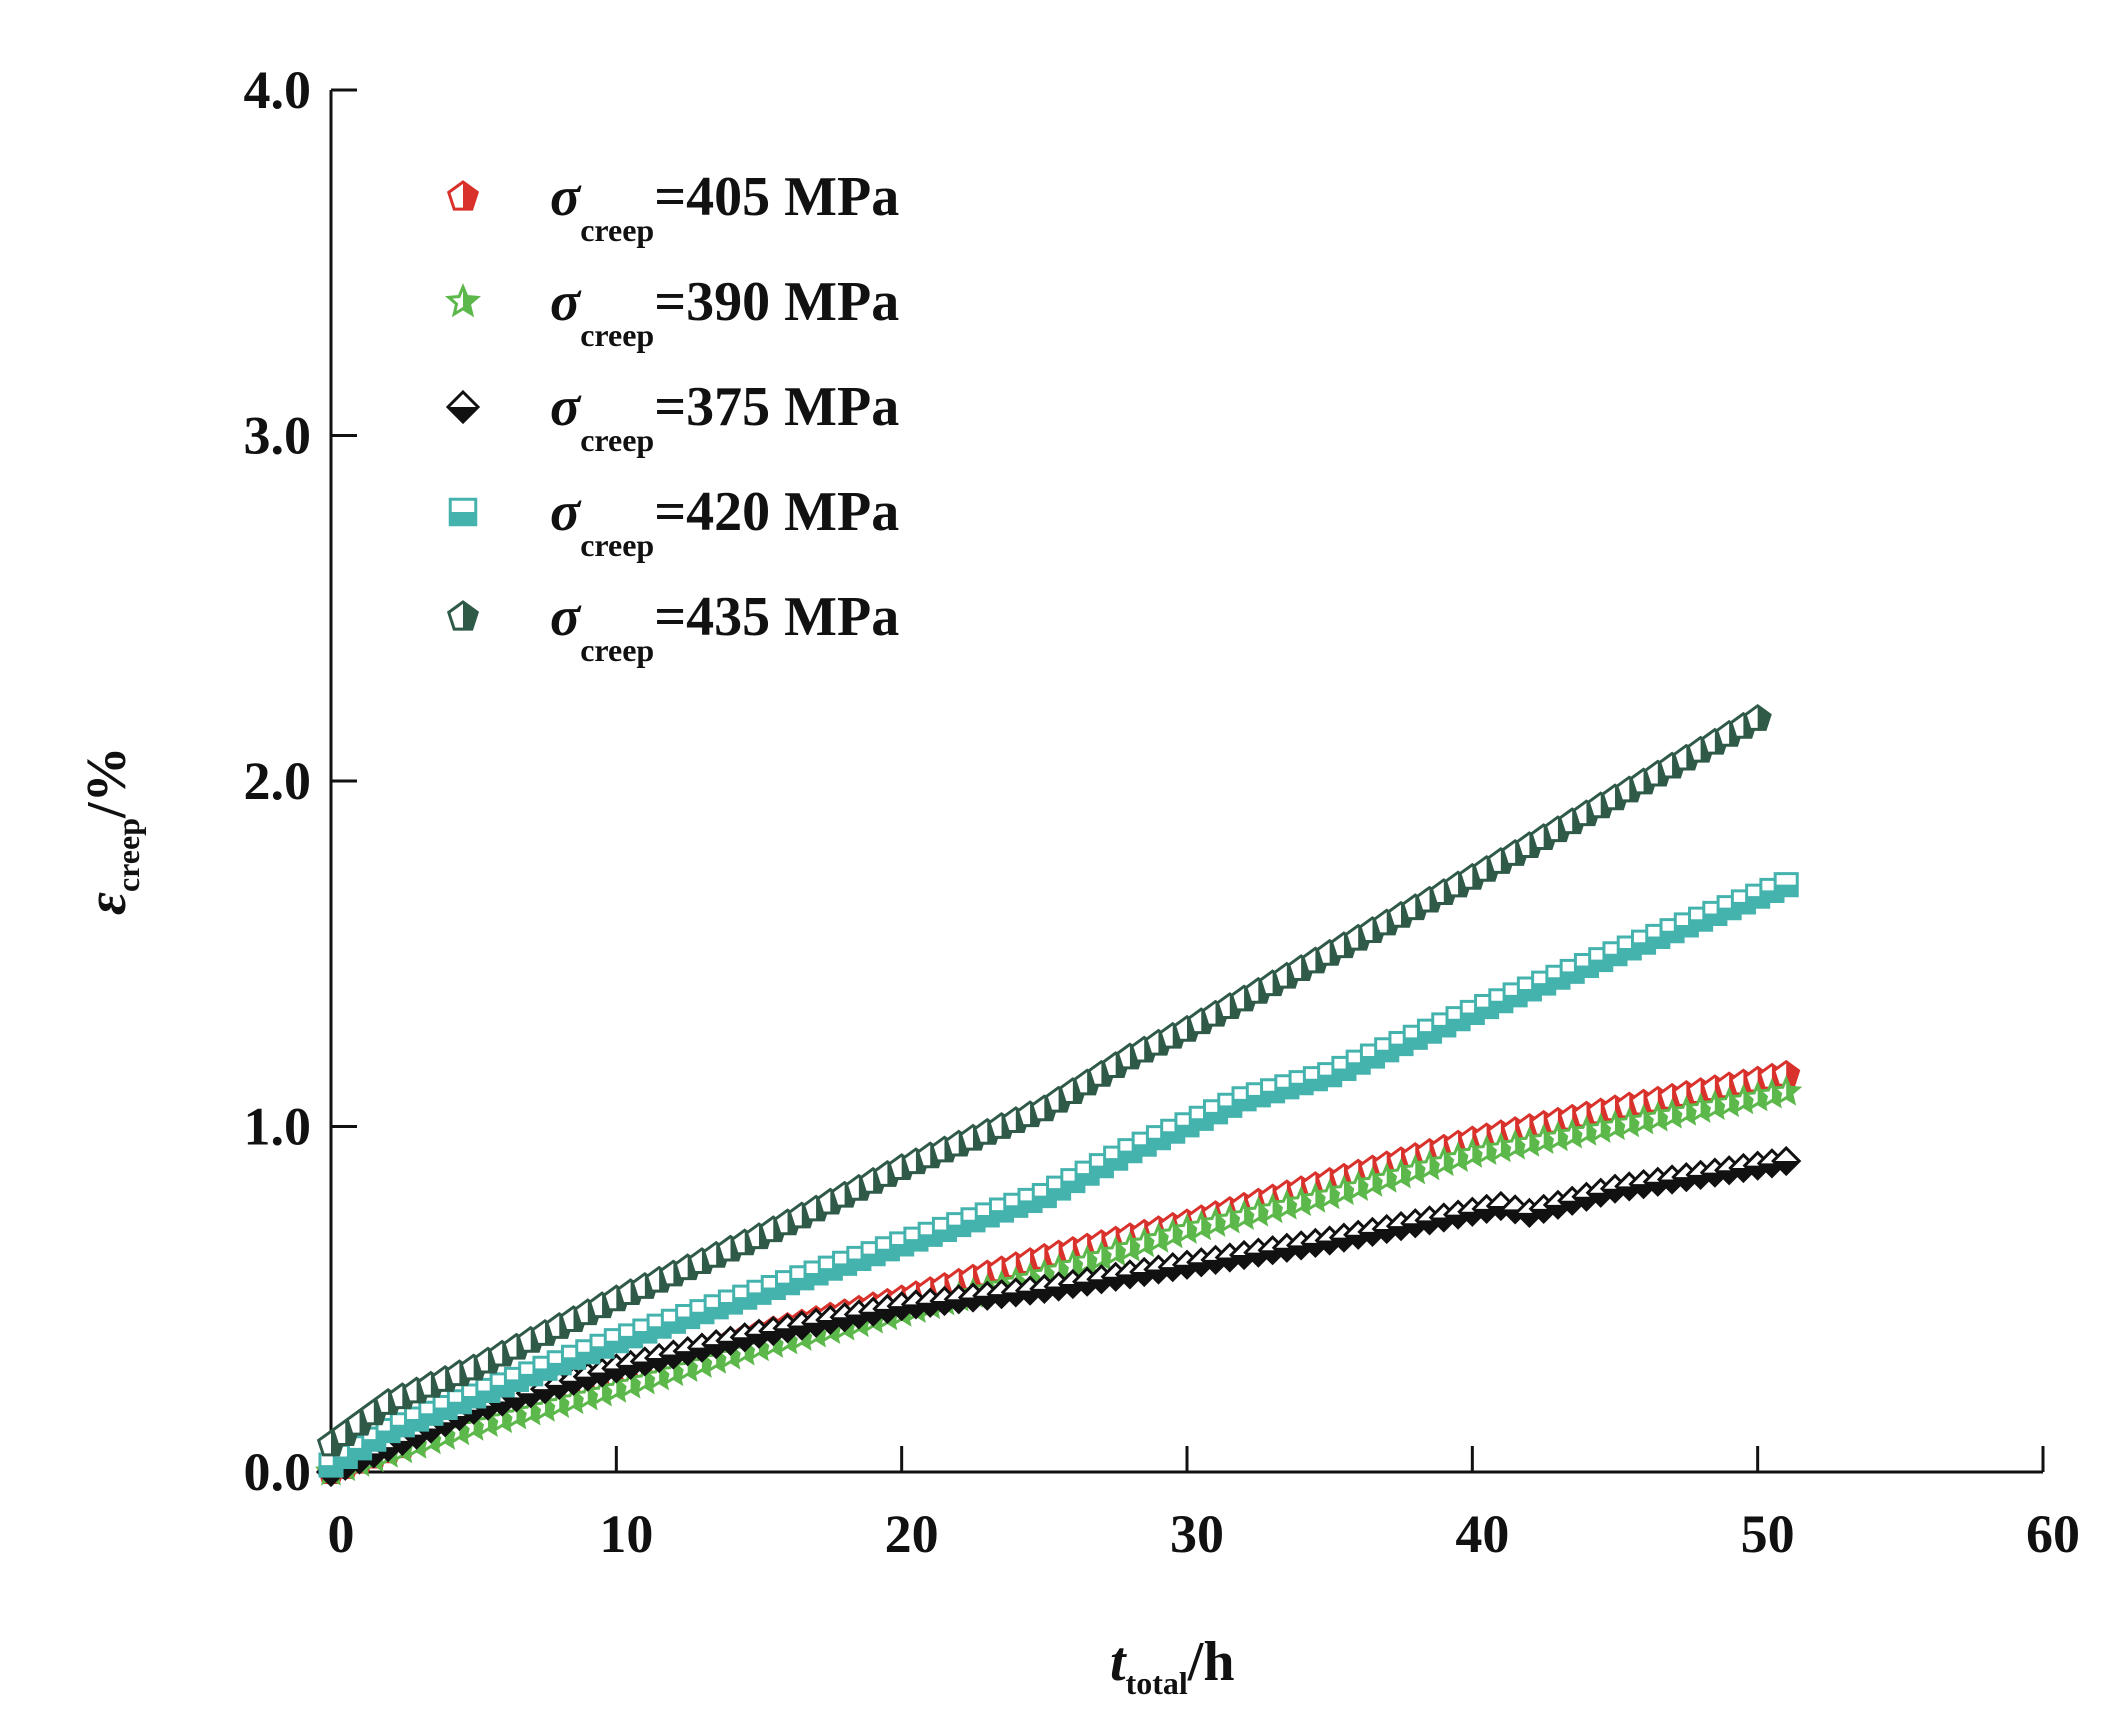 This screenshot has height=1721, width=2126. I want to click on legend-item: σcreep=375 MPa, so click(672, 417).